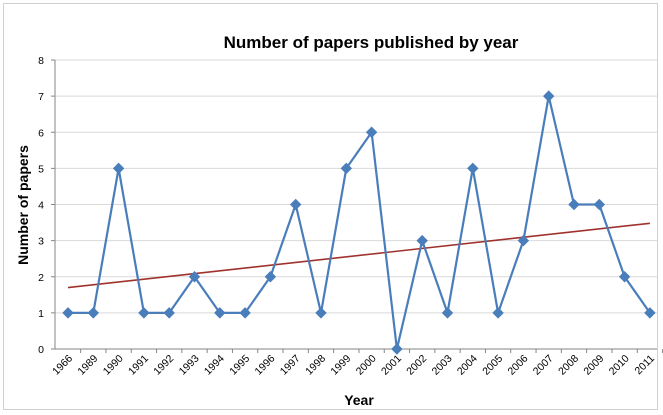 This screenshot has height=415, width=663. What do you see at coordinates (41, 206) in the screenshot?
I see `y-tick-label-4: 4` at bounding box center [41, 206].